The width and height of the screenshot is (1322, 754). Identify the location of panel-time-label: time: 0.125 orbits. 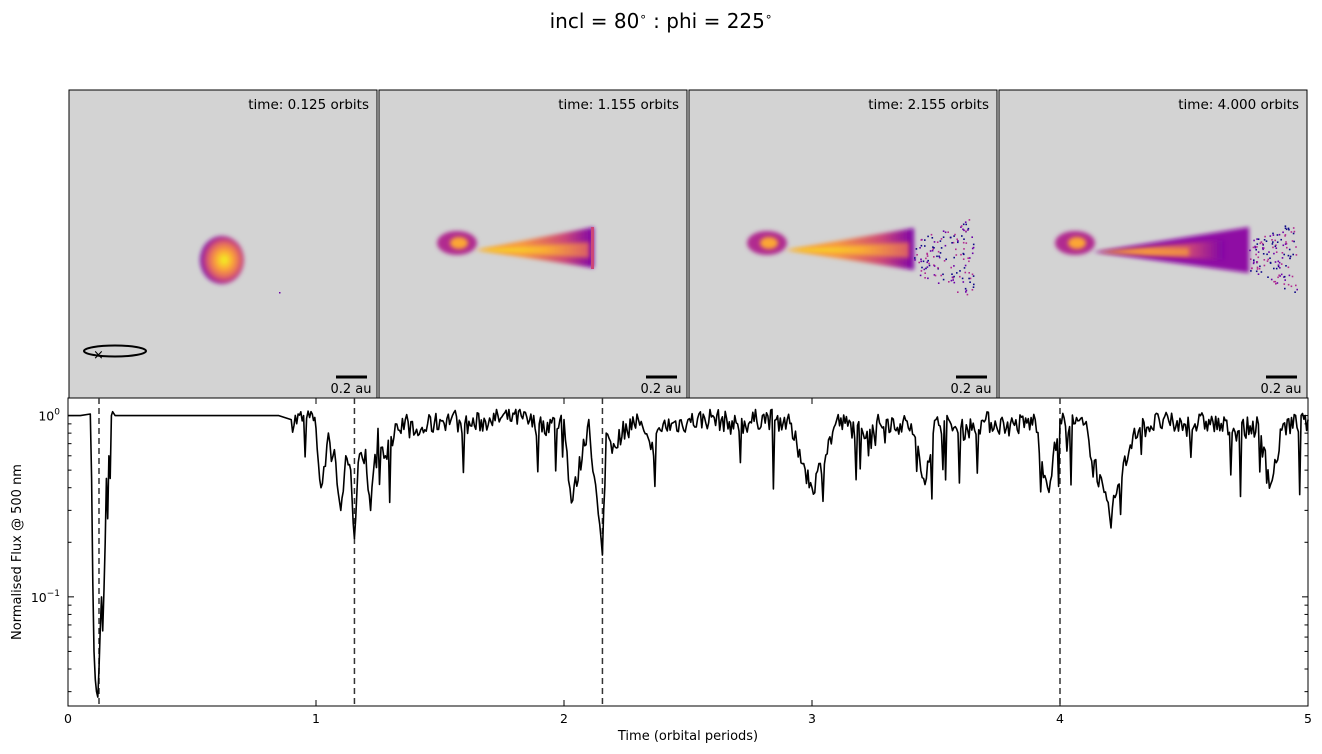
(308, 105).